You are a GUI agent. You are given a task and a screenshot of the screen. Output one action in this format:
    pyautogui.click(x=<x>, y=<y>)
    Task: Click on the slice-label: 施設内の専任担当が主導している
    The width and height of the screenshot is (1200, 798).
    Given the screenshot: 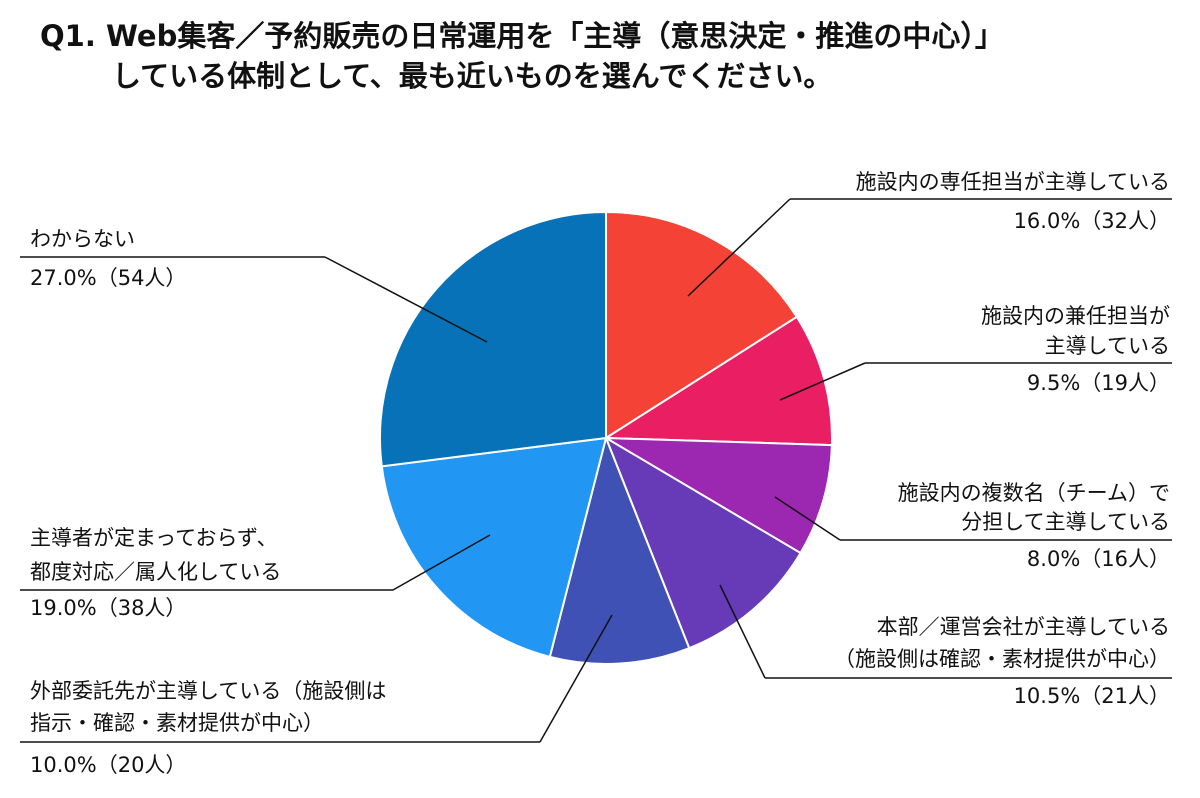 What is the action you would take?
    pyautogui.click(x=1013, y=182)
    